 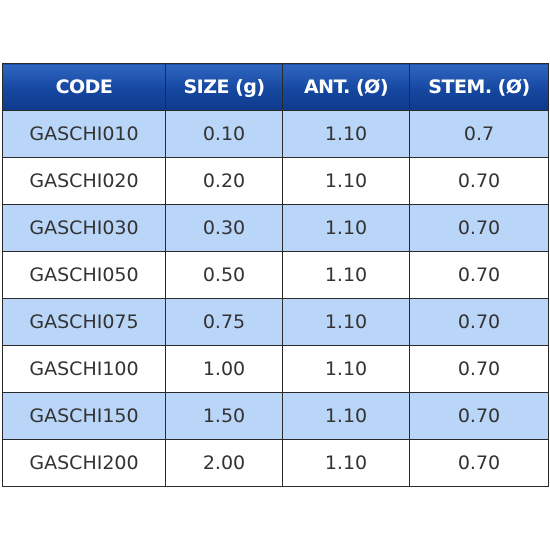 I want to click on header-cell: STEM. (Ø), so click(x=479, y=87).